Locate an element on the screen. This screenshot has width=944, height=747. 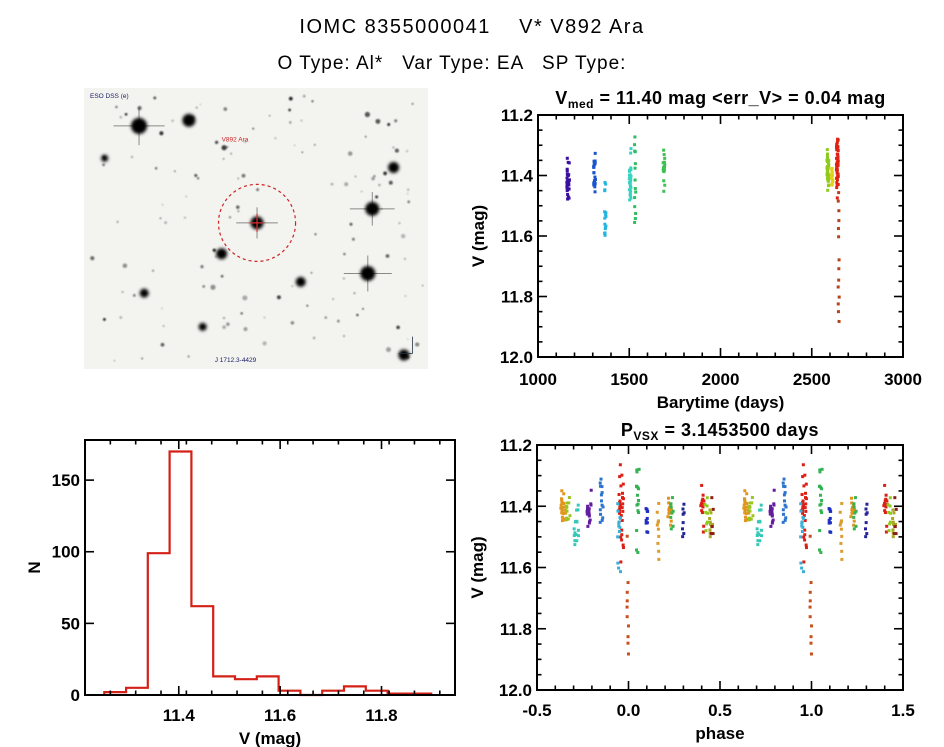
svg-text: 150 is located at coordinates (66, 480).